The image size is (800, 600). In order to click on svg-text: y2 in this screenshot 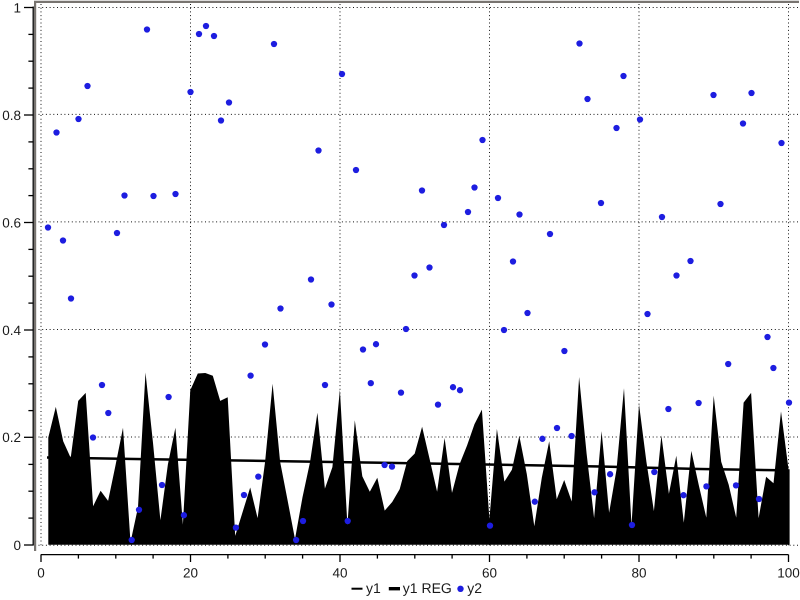, I will do `click(474, 588)`.